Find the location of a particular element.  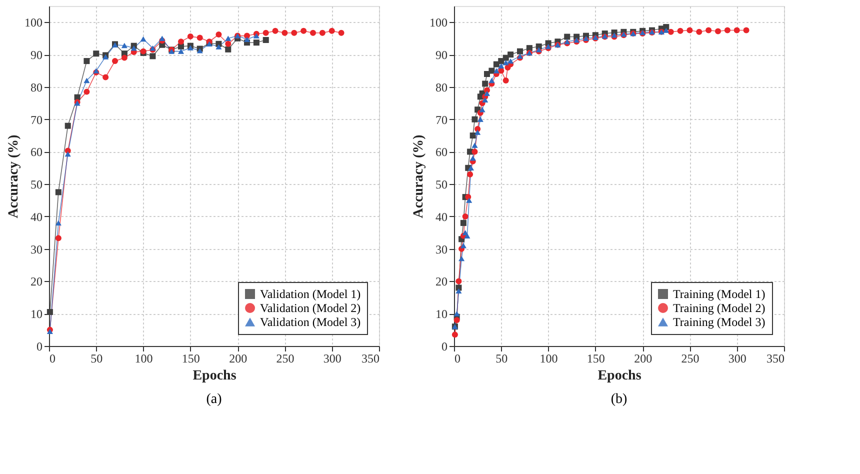

text: (a) is located at coordinates (214, 399).